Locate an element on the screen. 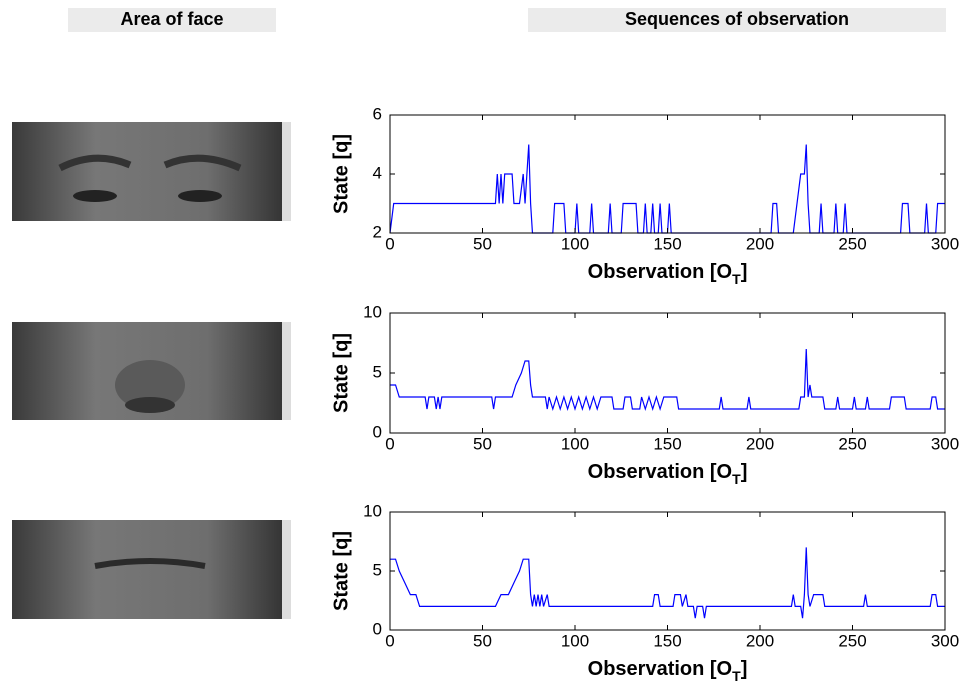 The width and height of the screenshot is (968, 700). header-right: Sequences of observation is located at coordinates (737, 19).